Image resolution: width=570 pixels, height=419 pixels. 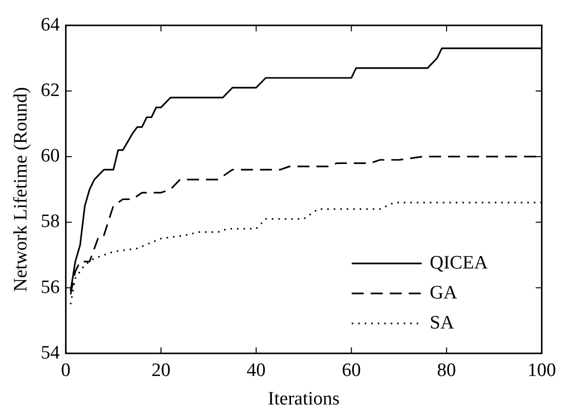 What do you see at coordinates (256, 370) in the screenshot?
I see `x-tick-label: 40` at bounding box center [256, 370].